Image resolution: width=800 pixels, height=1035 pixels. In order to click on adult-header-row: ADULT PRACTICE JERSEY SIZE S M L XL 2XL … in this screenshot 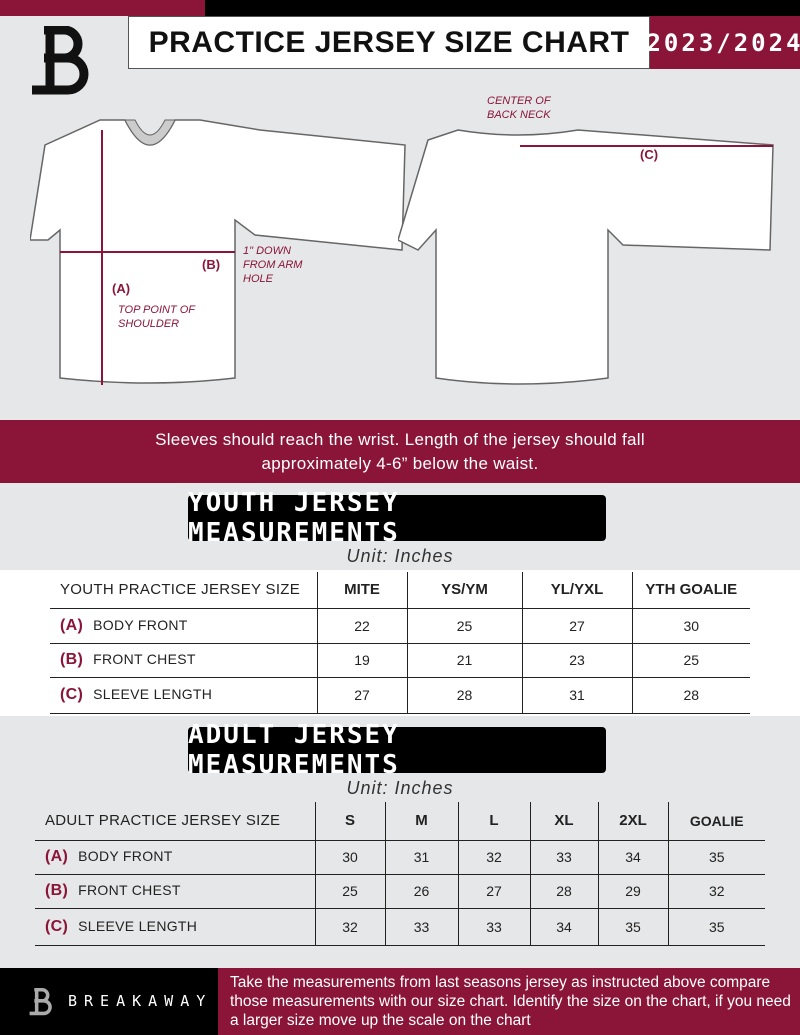, I will do `click(400, 821)`.